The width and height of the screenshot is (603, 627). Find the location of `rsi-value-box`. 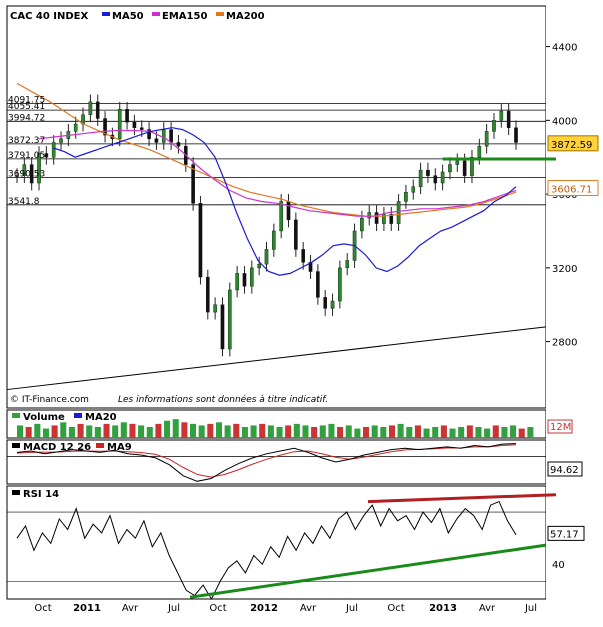

rsi-value-box is located at coordinates (566, 533).